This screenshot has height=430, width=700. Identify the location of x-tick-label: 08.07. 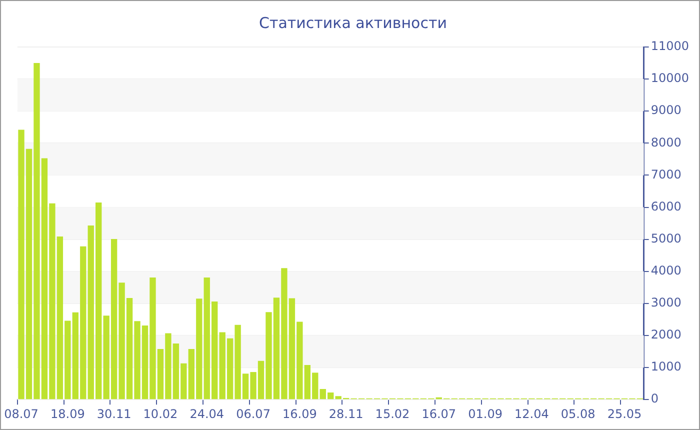
(21, 413).